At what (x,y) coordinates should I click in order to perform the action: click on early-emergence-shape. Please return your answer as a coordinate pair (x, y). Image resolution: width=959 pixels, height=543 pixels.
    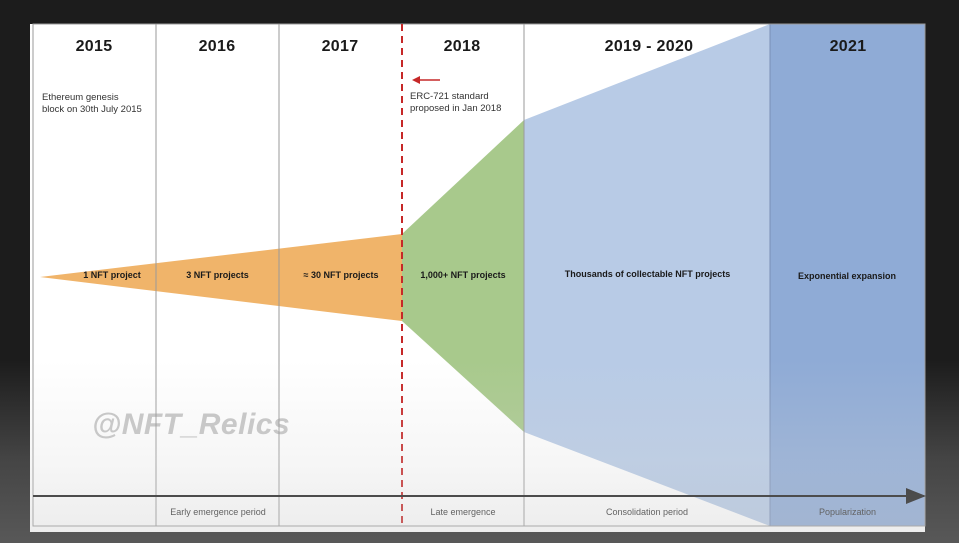
    Looking at the image, I should click on (221, 277).